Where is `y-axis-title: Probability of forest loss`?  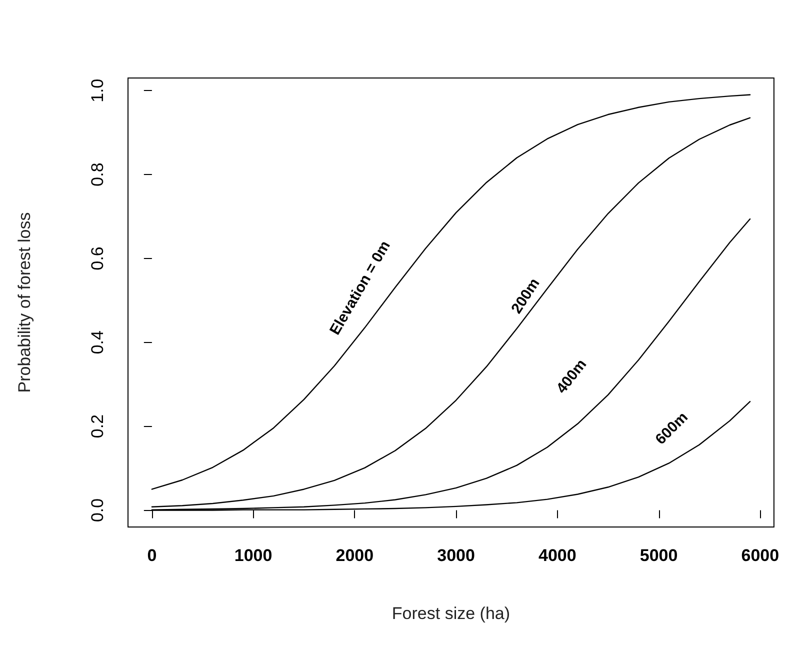 y-axis-title: Probability of forest loss is located at coordinates (24, 302).